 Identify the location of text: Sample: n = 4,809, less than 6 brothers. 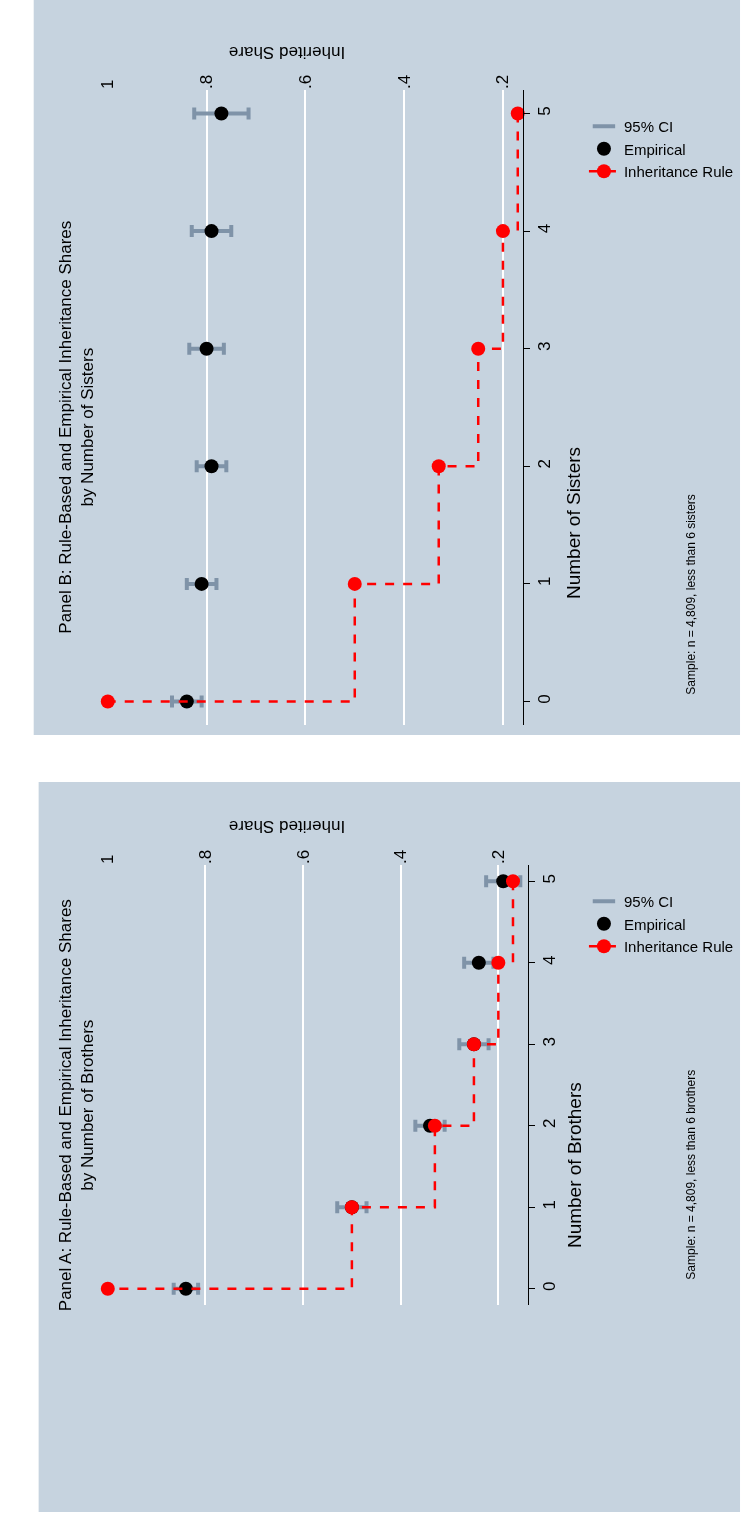
(690, 1174).